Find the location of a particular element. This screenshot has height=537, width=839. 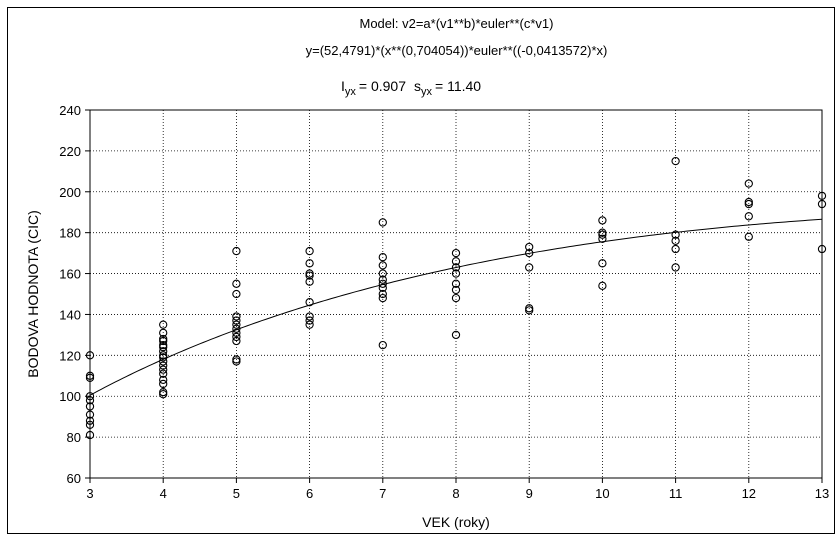

stat-s-value: = 11.40 is located at coordinates (458, 86).